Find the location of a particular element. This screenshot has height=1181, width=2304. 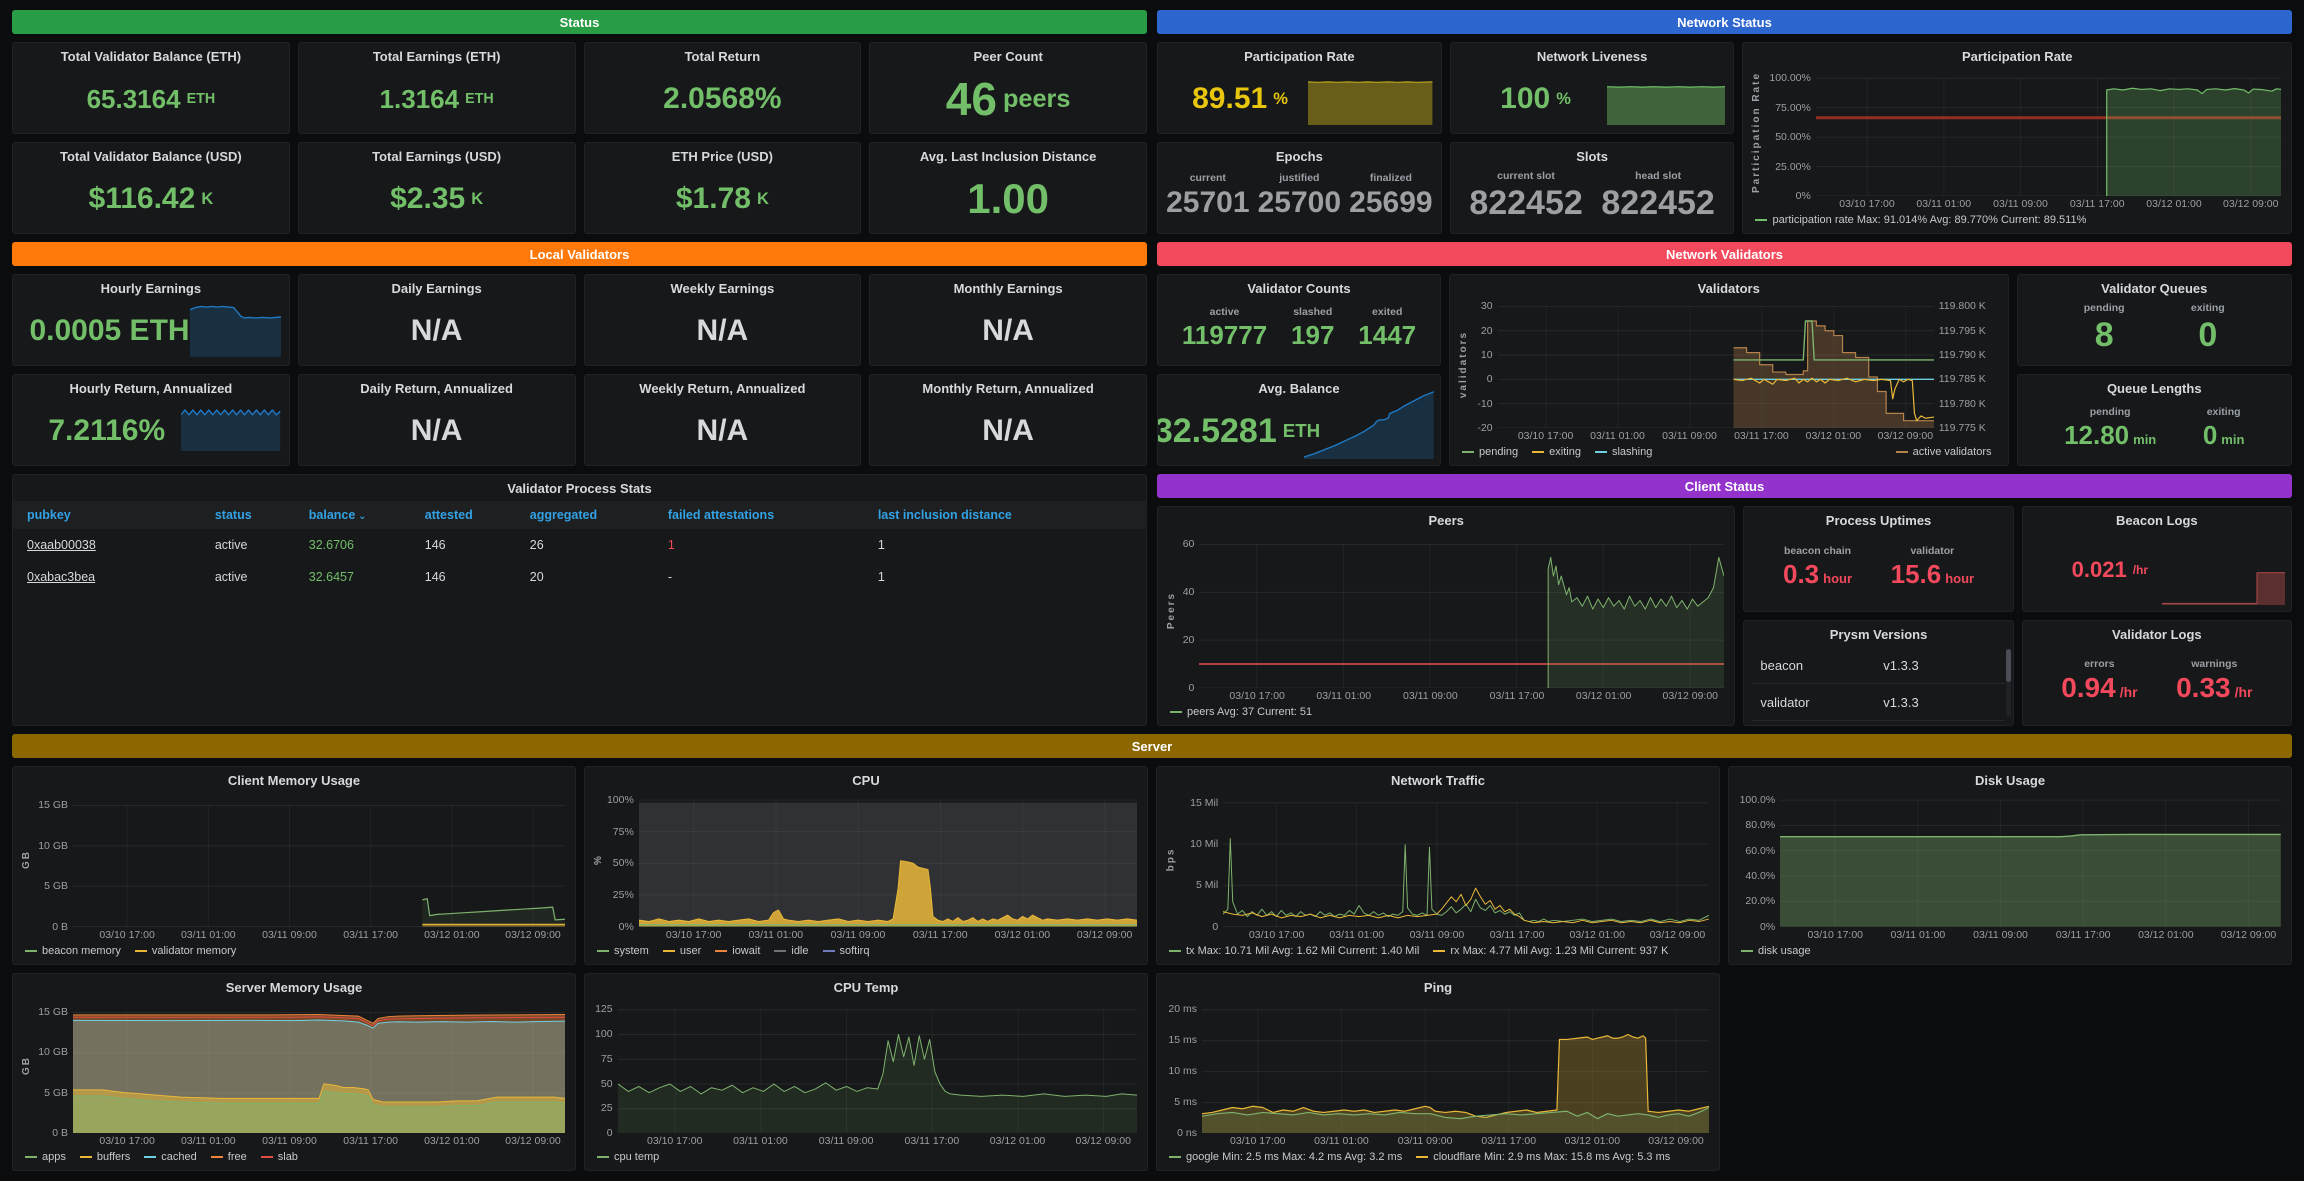

legend-label: user is located at coordinates (690, 950).